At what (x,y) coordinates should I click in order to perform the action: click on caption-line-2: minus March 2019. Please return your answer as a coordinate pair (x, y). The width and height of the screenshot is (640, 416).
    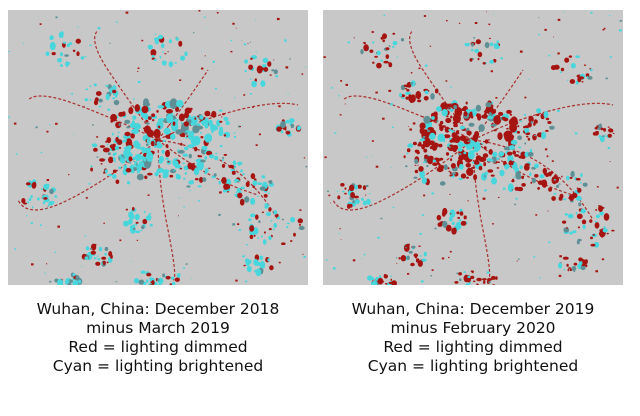
    Looking at the image, I should click on (158, 328).